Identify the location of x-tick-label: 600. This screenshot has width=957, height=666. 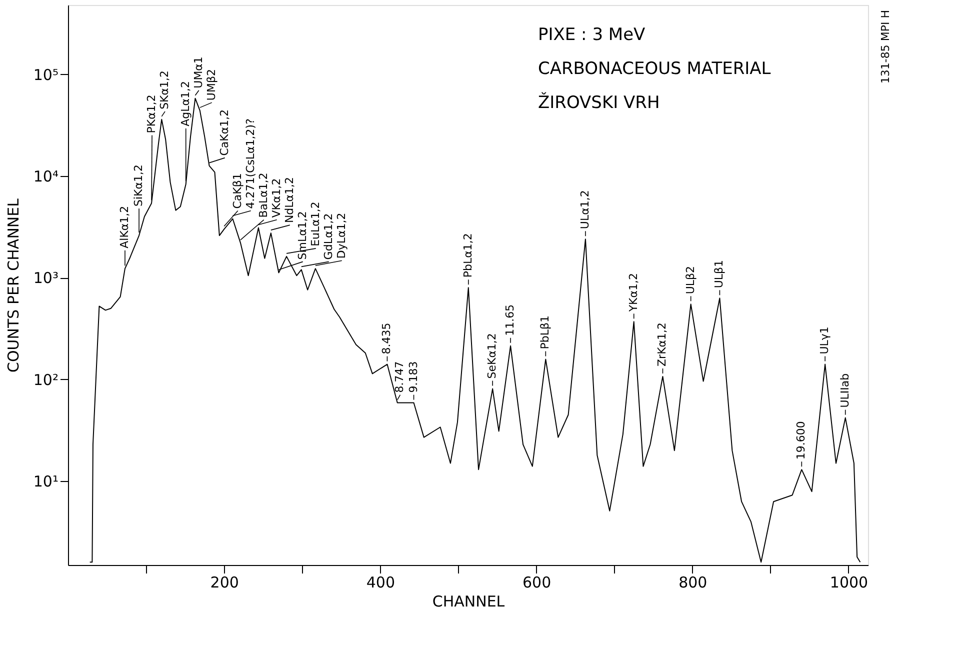
(537, 583).